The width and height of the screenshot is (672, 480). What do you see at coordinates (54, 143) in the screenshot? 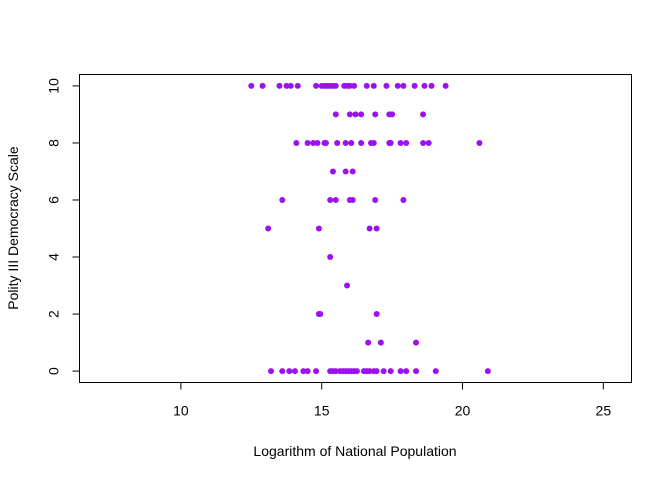
I see `y-tick-label: 8` at bounding box center [54, 143].